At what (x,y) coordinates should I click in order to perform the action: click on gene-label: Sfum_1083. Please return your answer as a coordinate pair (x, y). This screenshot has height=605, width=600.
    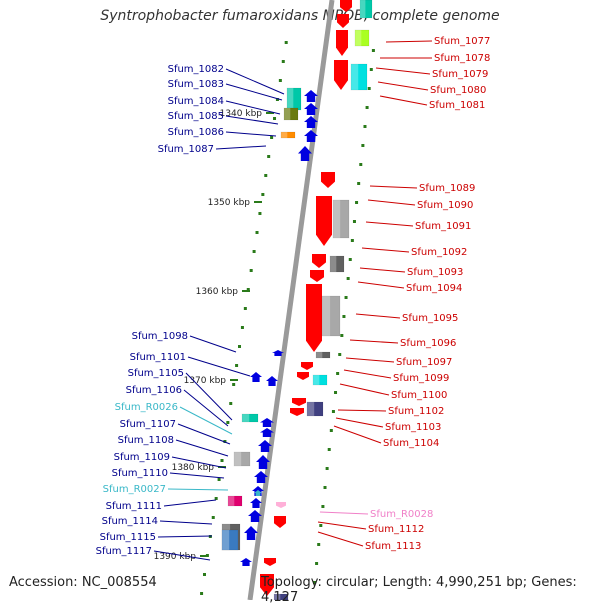
    Looking at the image, I should click on (196, 84).